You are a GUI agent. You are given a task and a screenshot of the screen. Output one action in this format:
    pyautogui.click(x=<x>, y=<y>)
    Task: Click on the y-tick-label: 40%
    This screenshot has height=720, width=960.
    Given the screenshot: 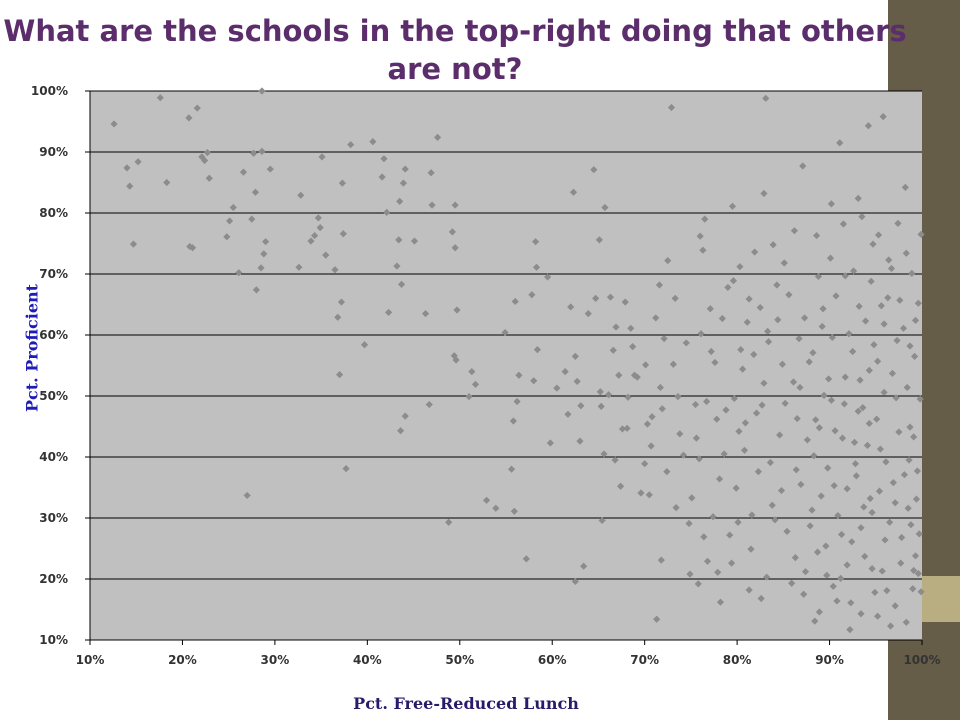 What is the action you would take?
    pyautogui.click(x=53, y=457)
    